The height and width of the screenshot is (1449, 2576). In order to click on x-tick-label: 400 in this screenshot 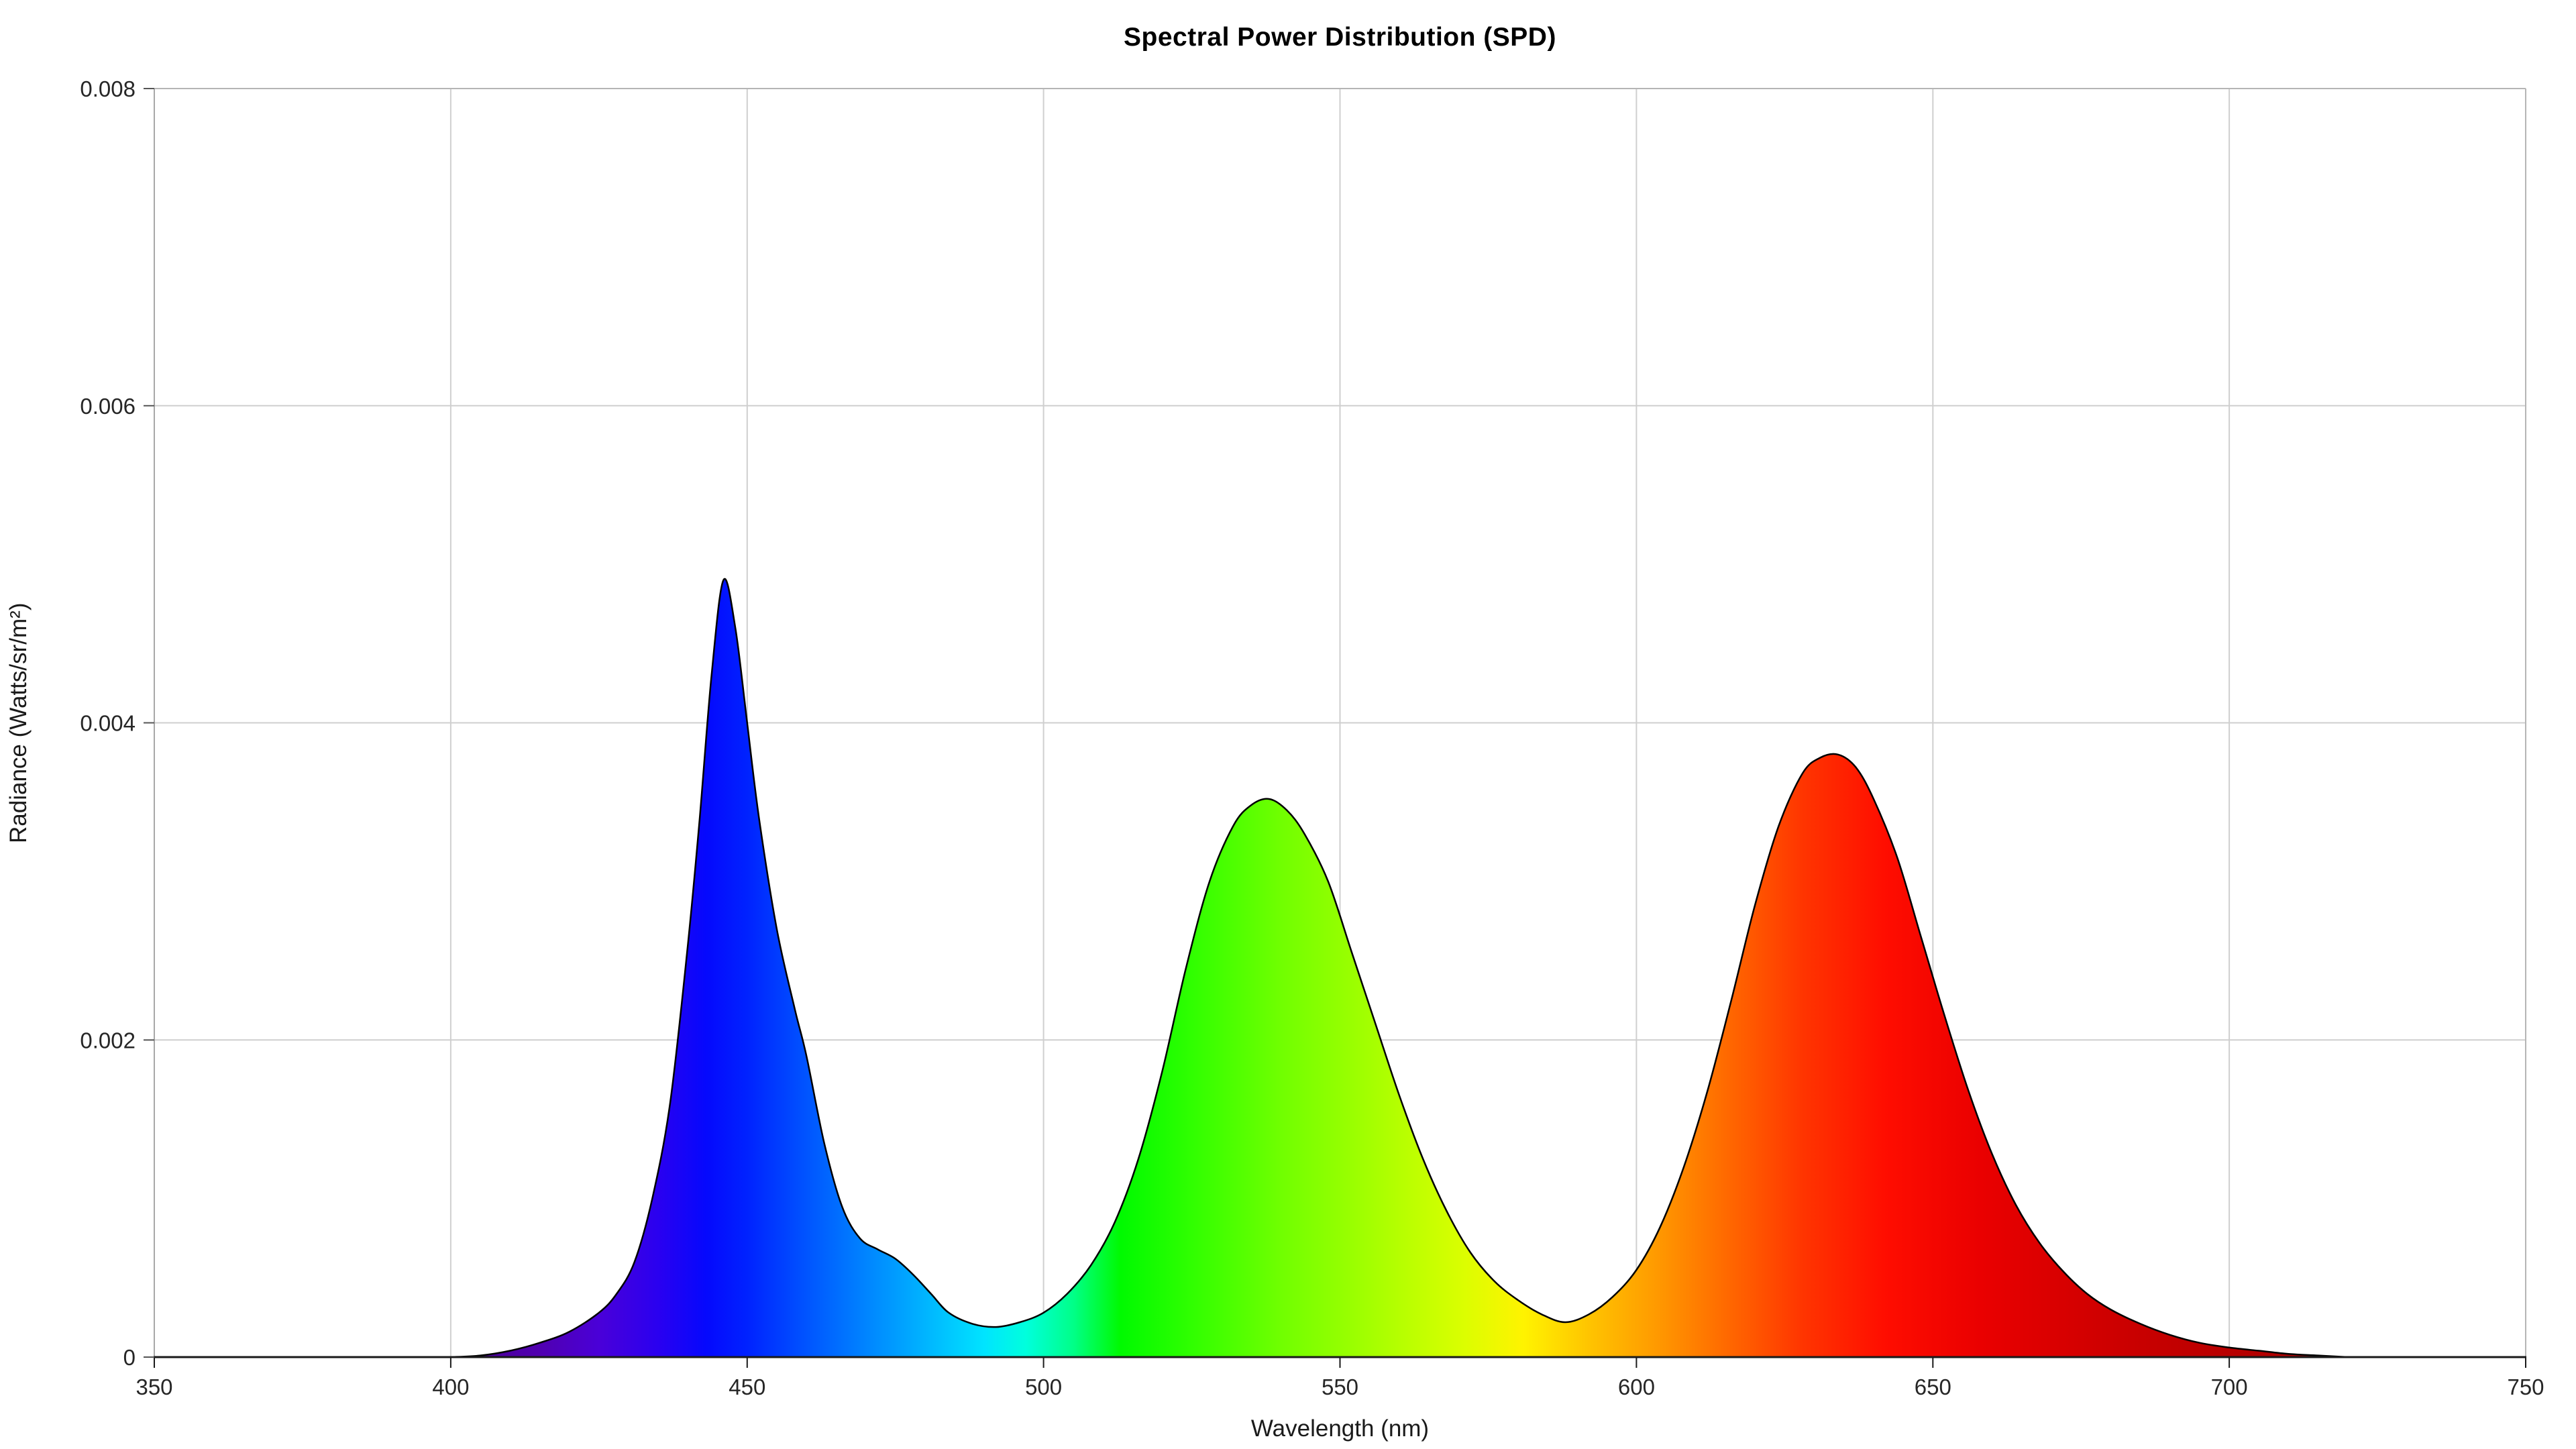, I will do `click(450, 1387)`.